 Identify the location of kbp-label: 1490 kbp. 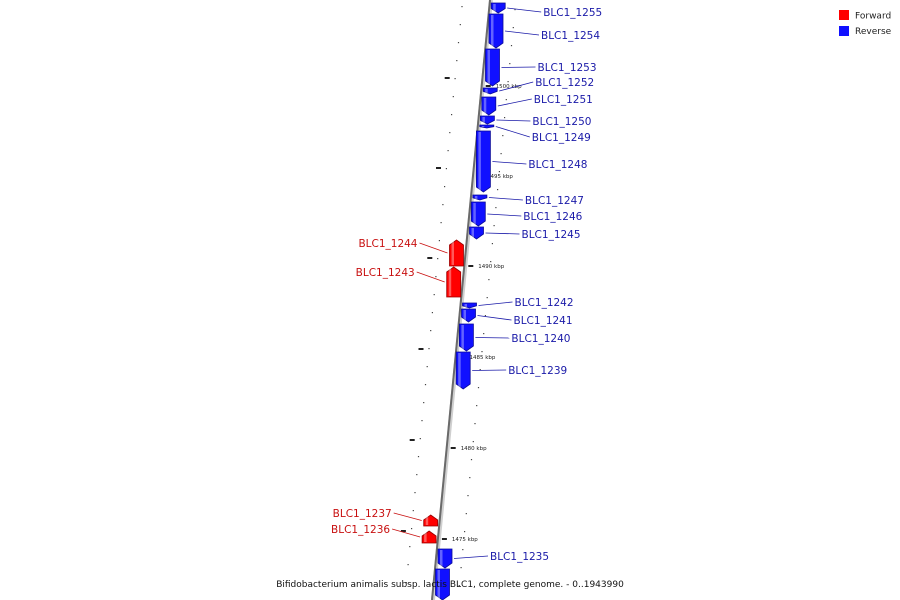
(491, 267).